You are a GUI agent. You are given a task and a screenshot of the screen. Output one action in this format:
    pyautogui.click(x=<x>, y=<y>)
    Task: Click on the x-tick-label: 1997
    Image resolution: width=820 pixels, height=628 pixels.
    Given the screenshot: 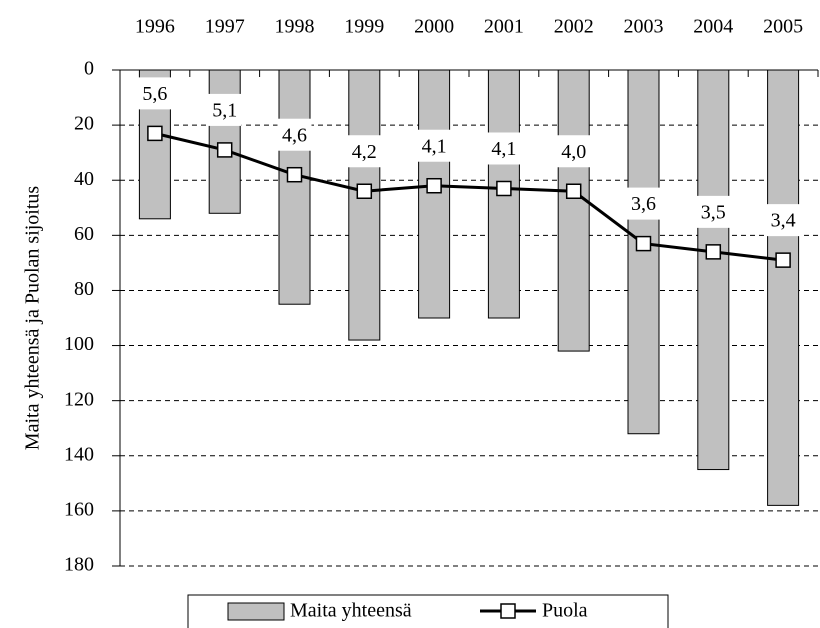 What is the action you would take?
    pyautogui.click(x=225, y=27)
    